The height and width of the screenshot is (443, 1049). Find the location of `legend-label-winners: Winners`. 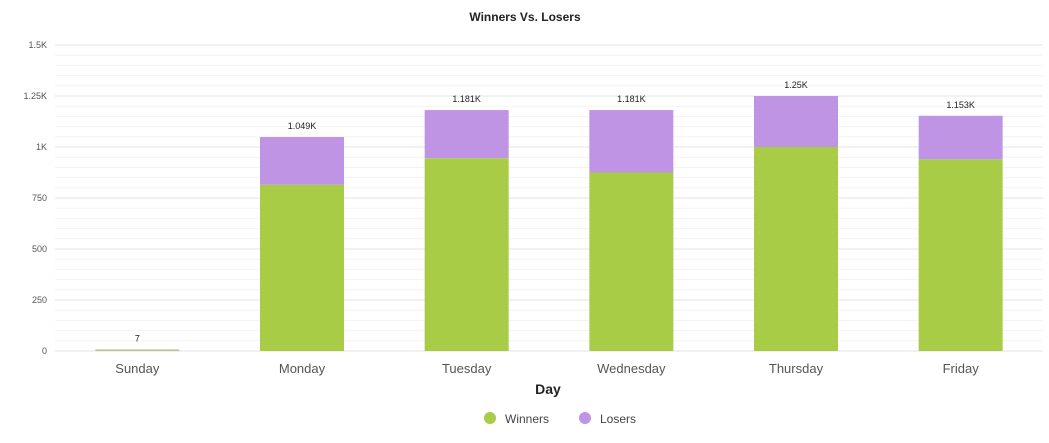

legend-label-winners: Winners is located at coordinates (527, 419).